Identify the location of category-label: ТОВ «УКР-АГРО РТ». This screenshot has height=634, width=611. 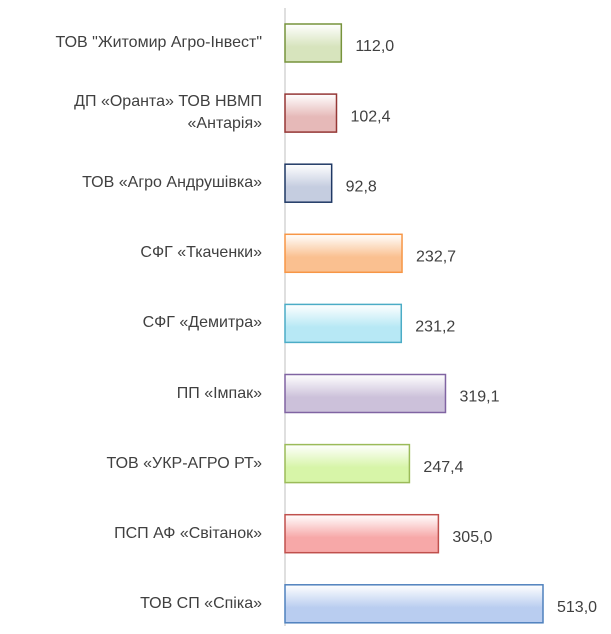
(184, 463).